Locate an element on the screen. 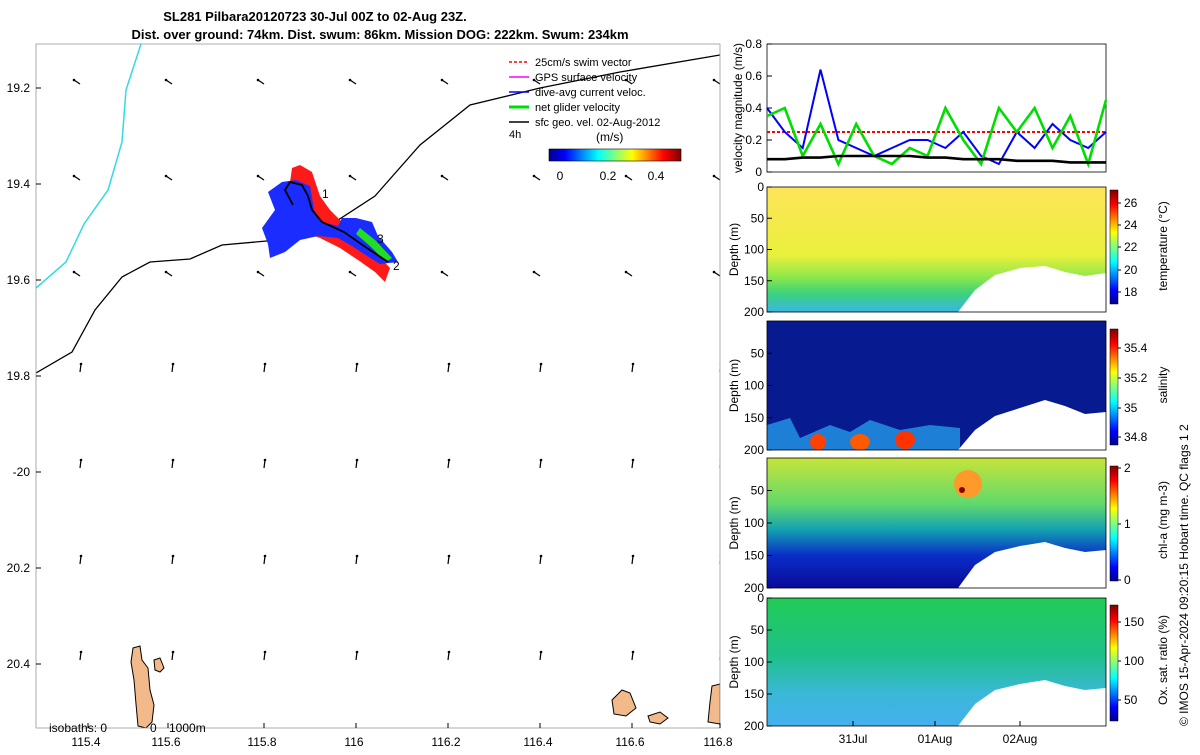 This screenshot has height=755, width=1200. velocity-panel: 0 0.2 0.4 0.6 0.8 velocity magnitude (m/s) is located at coordinates (919, 108).